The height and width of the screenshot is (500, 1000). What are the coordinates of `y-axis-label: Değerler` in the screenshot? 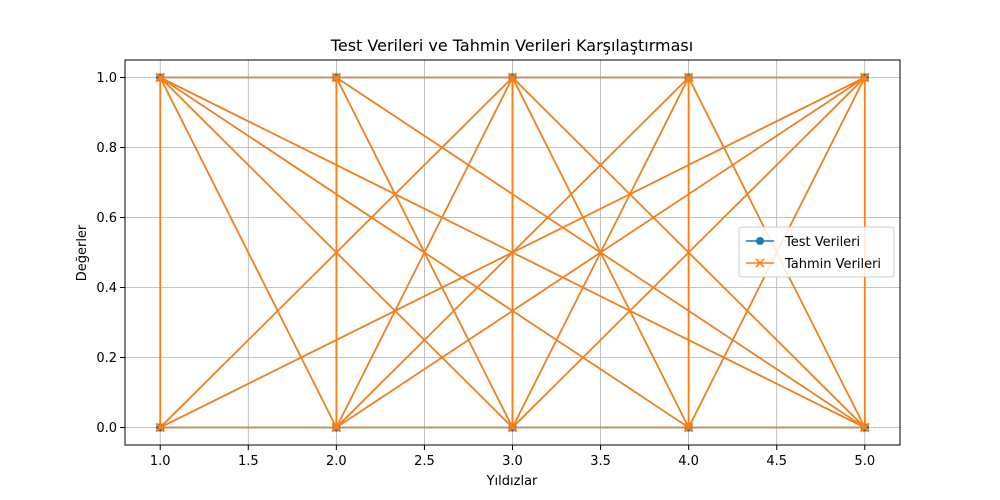 It's located at (82, 252).